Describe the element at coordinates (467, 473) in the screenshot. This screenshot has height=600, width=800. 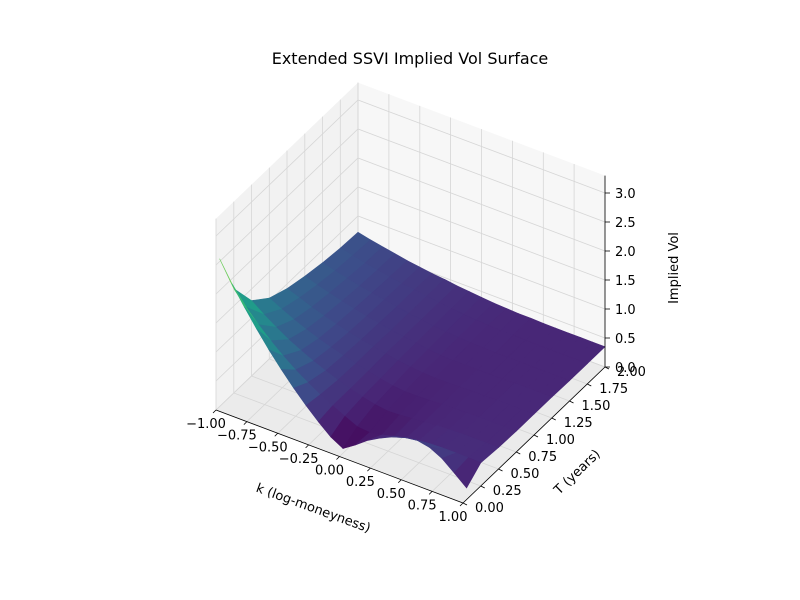
I see `surface-quad` at that location.